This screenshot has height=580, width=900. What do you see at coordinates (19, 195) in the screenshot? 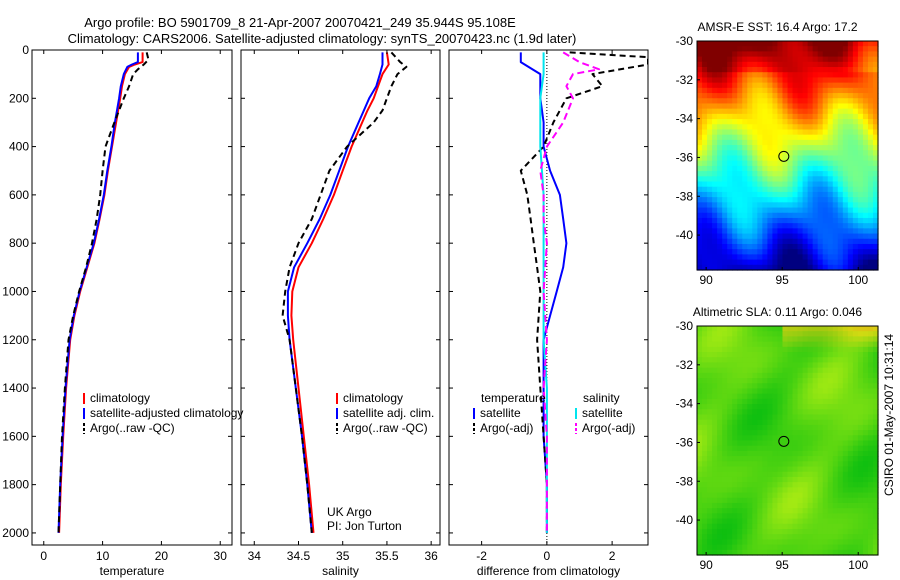
I see `y-tick-label: 600` at bounding box center [19, 195].